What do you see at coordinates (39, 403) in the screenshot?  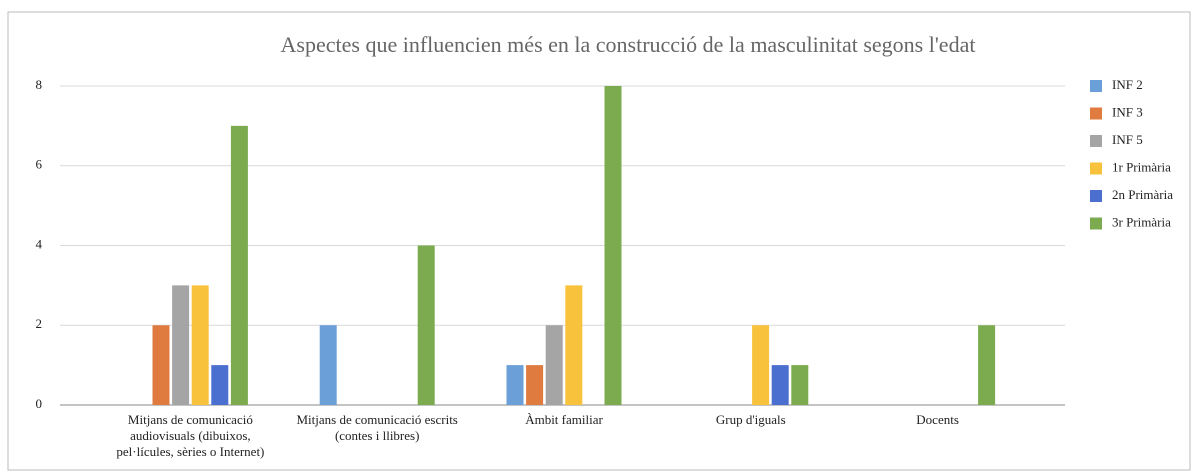 I see `y-tick-label: 0` at bounding box center [39, 403].